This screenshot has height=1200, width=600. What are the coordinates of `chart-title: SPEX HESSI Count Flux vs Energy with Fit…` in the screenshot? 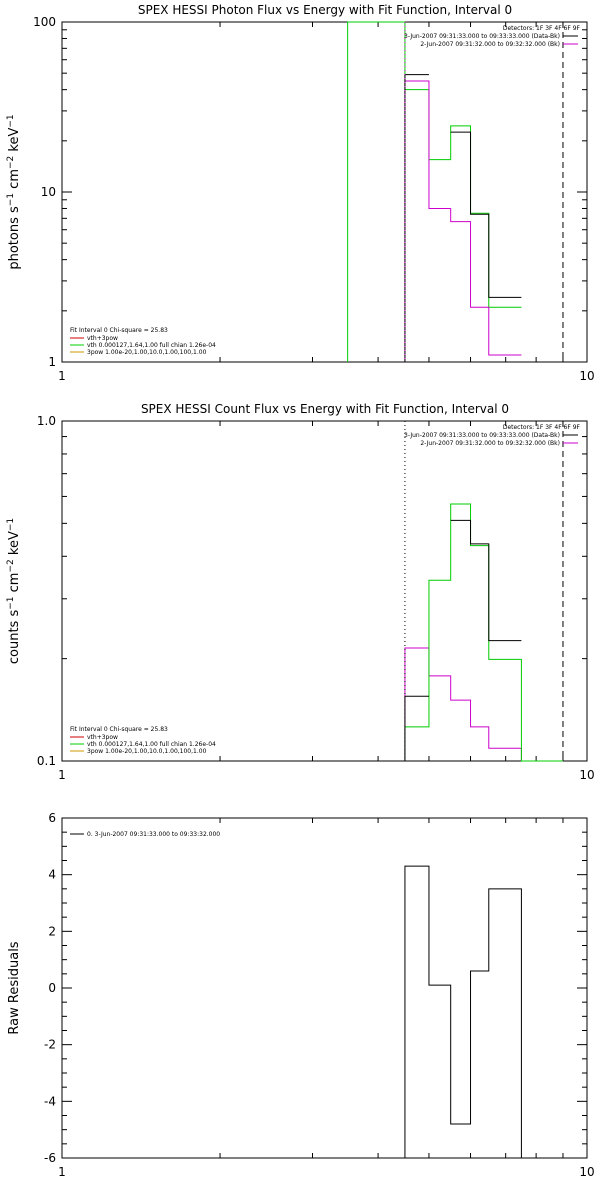 It's located at (325, 409).